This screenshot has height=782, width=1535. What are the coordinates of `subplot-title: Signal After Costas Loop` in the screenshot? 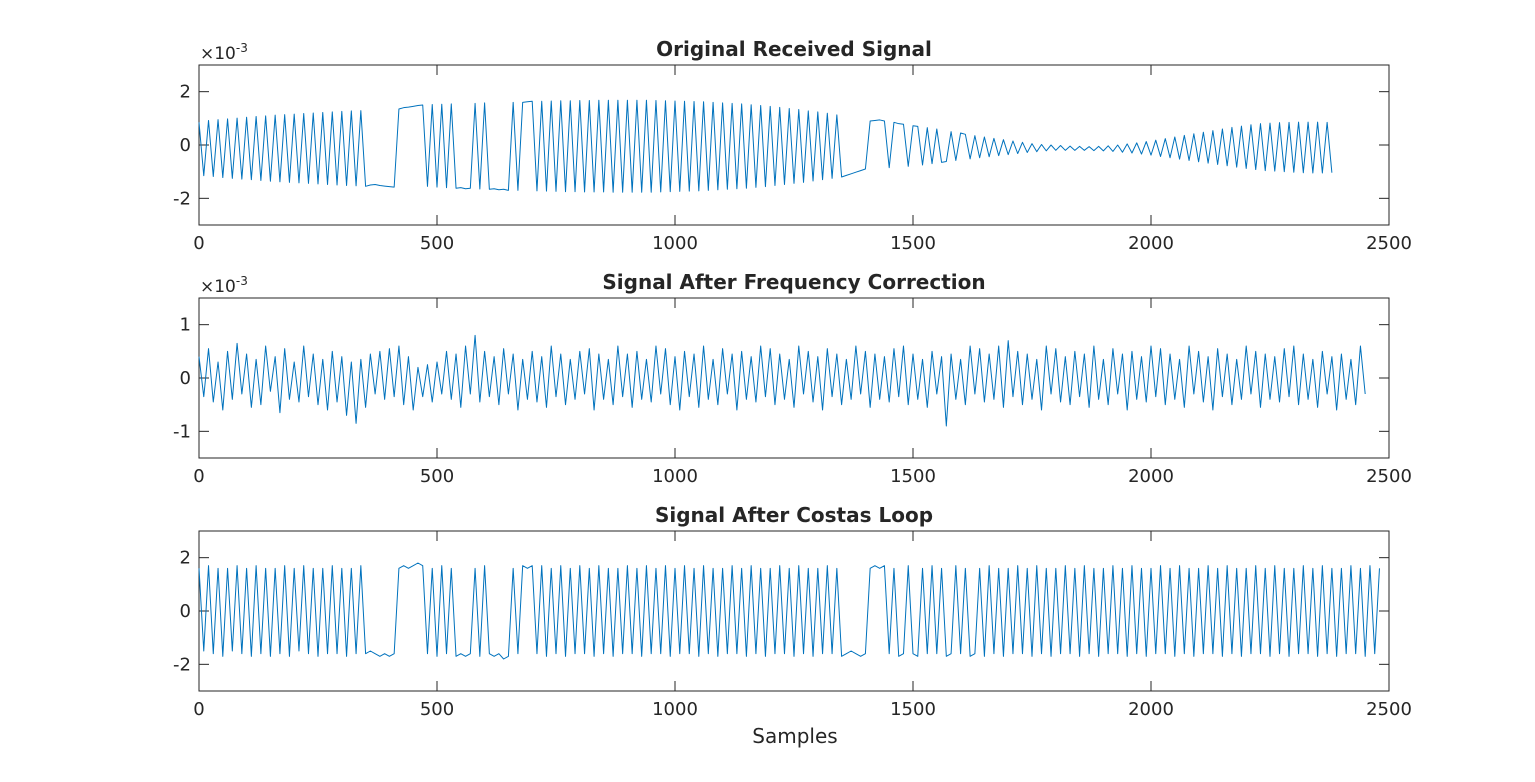 It's located at (794, 515).